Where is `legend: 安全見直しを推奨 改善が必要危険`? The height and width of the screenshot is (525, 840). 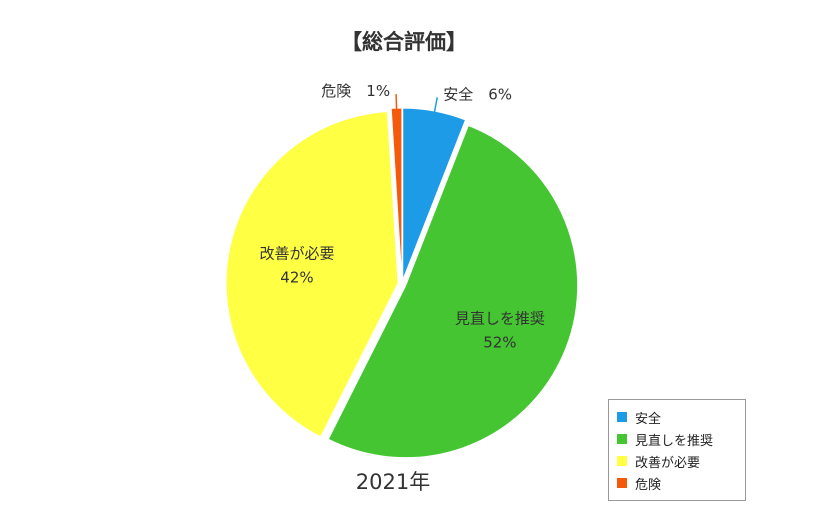 legend: 安全見直しを推奨 改善が必要危険 is located at coordinates (677, 450).